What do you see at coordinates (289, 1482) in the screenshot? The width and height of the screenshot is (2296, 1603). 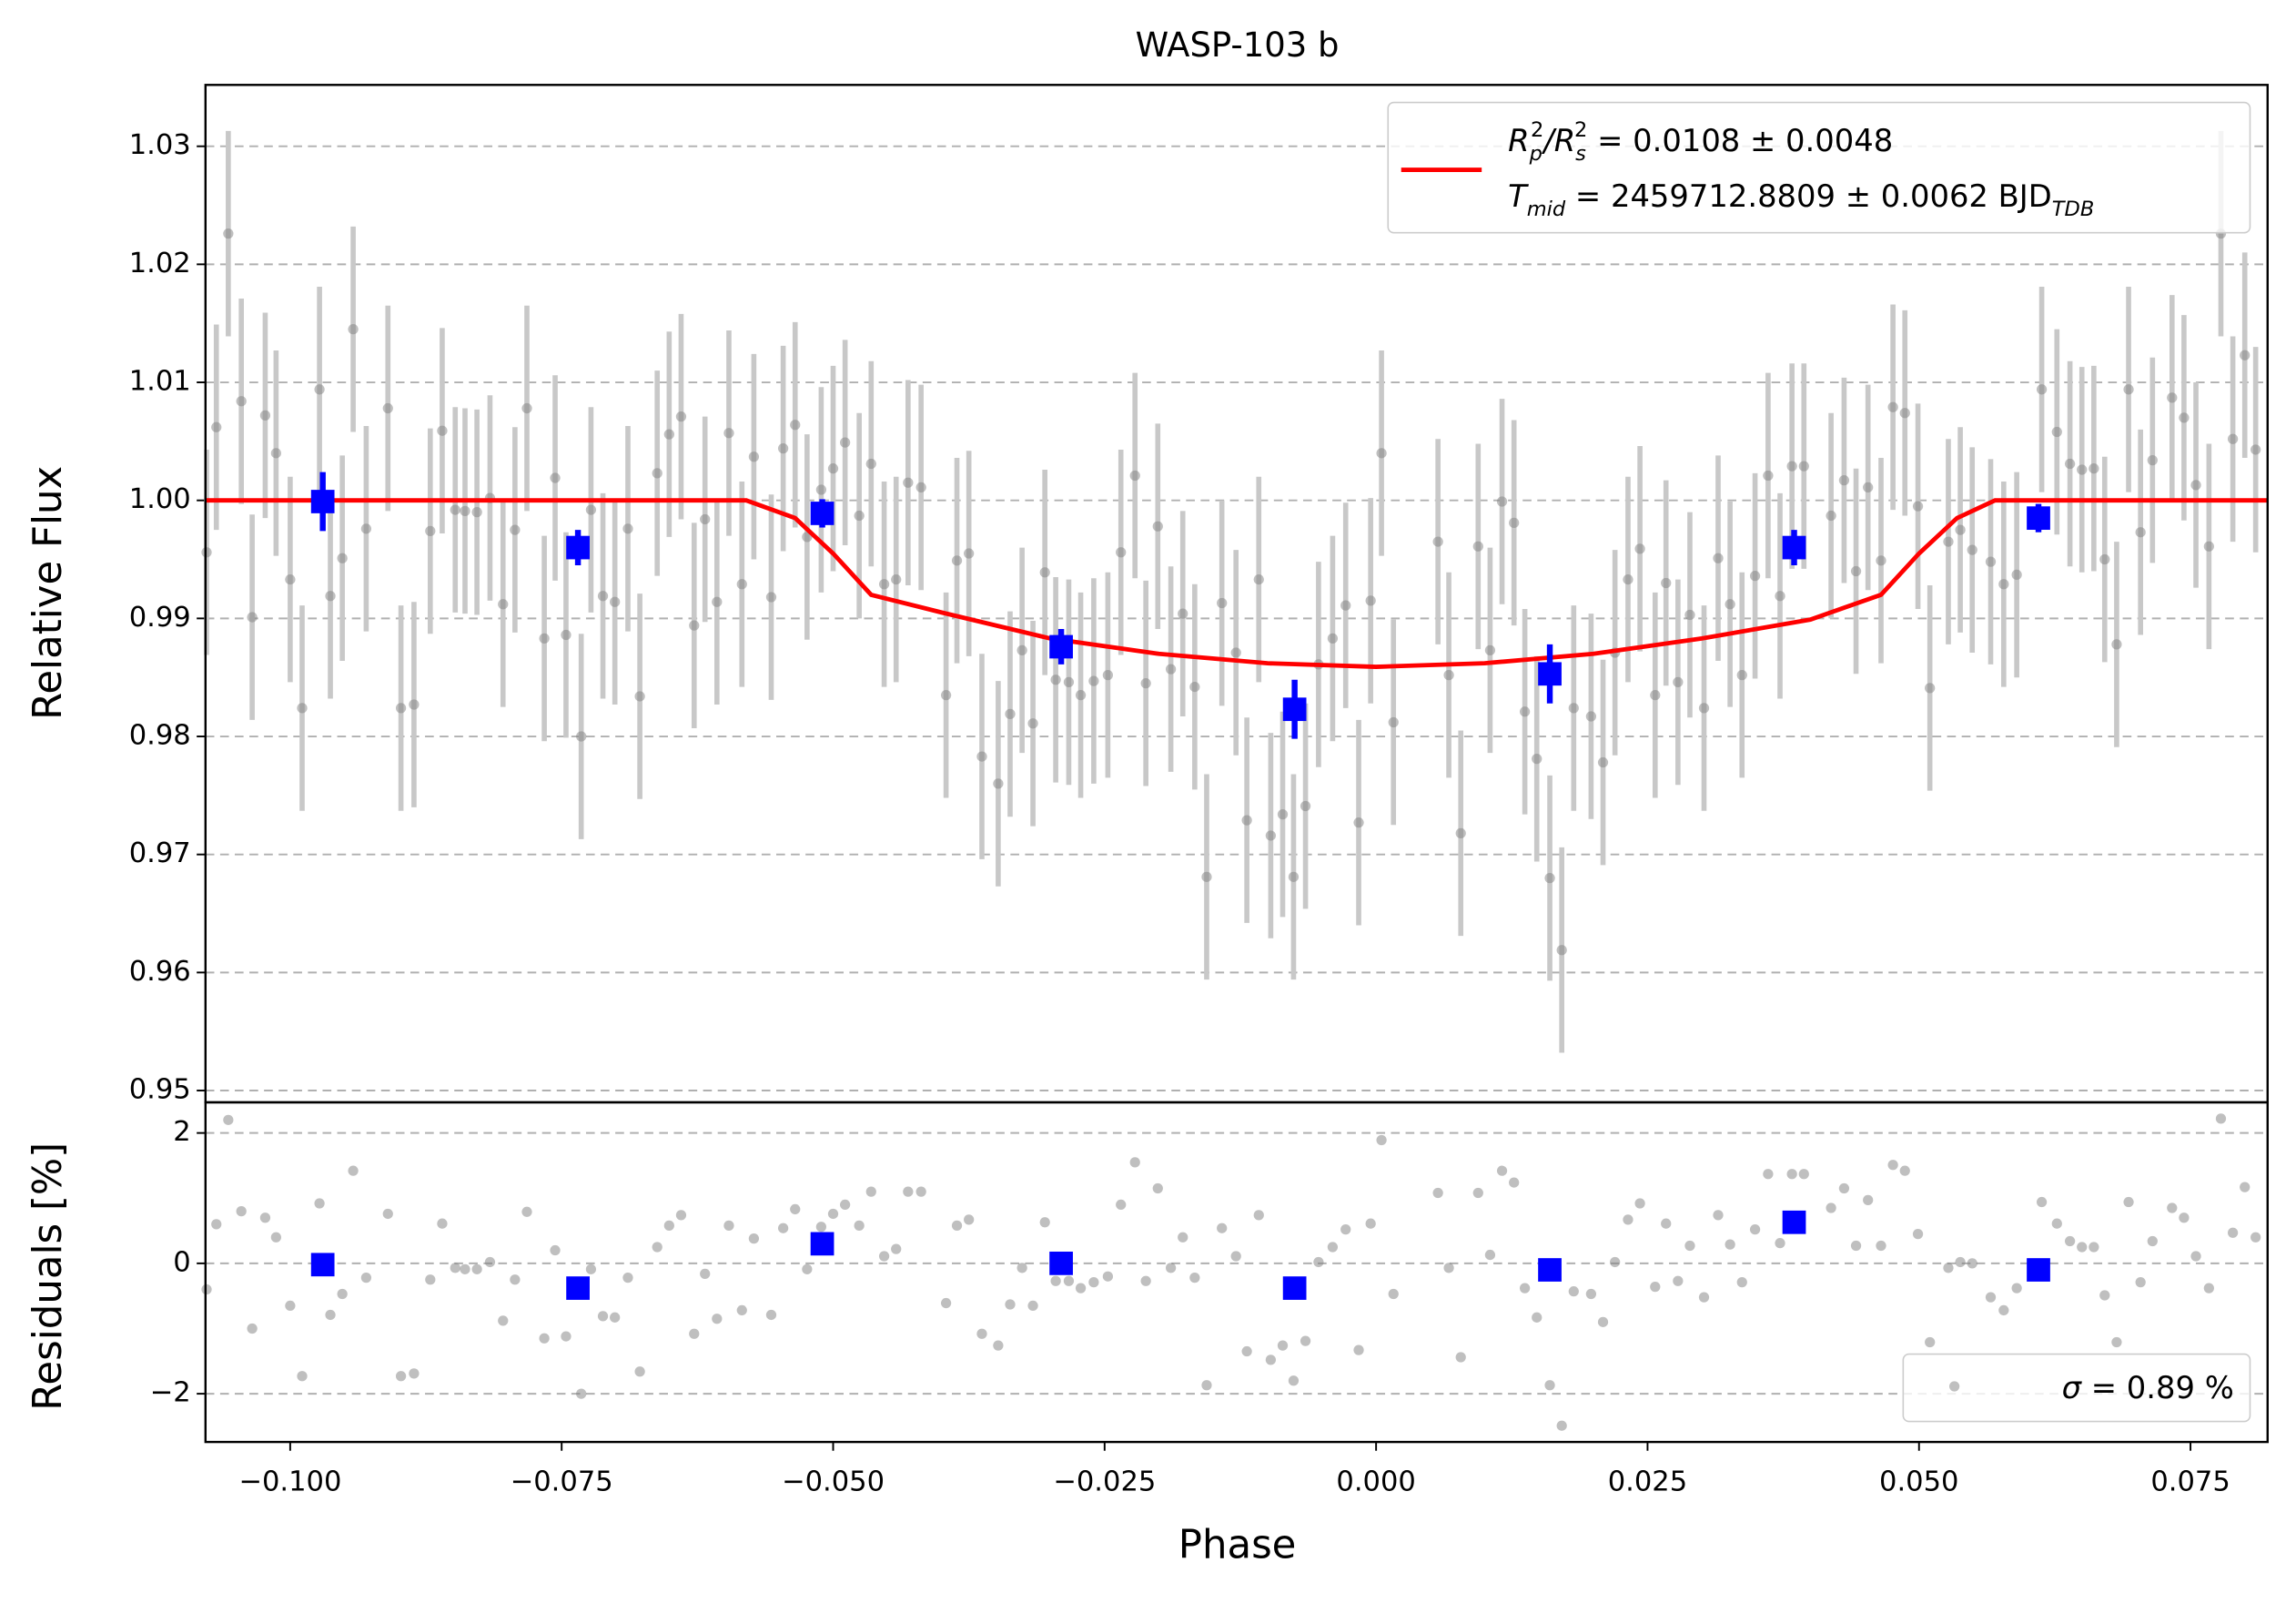 I see `x-tick-label: −0.100` at bounding box center [289, 1482].